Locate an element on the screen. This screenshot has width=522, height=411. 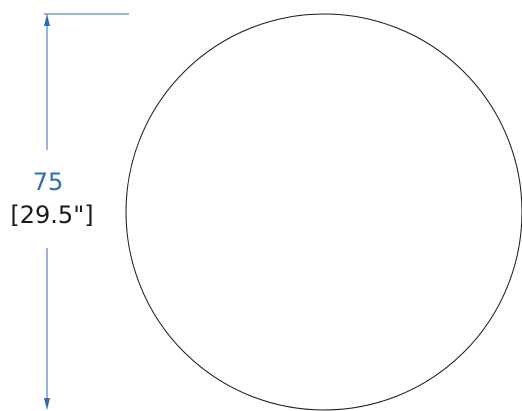
dimension-value-inches: [29.5"] is located at coordinates (51, 215).